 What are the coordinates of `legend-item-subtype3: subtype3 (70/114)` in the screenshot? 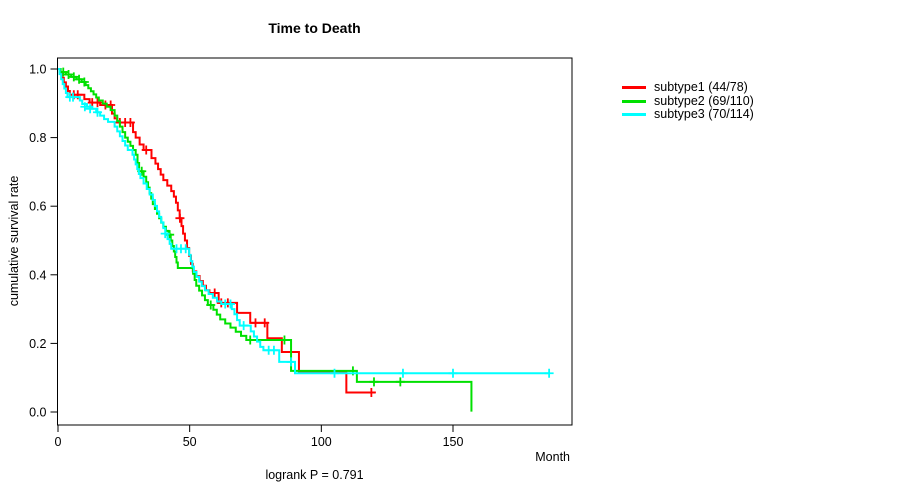 It's located at (688, 113).